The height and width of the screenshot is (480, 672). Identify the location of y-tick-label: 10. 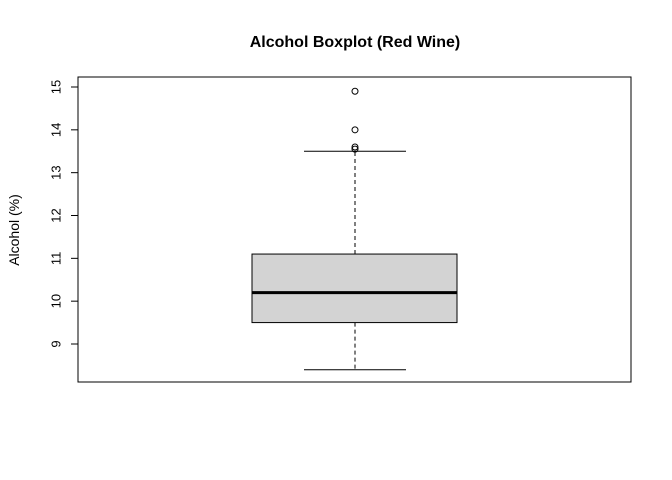
(56, 301).